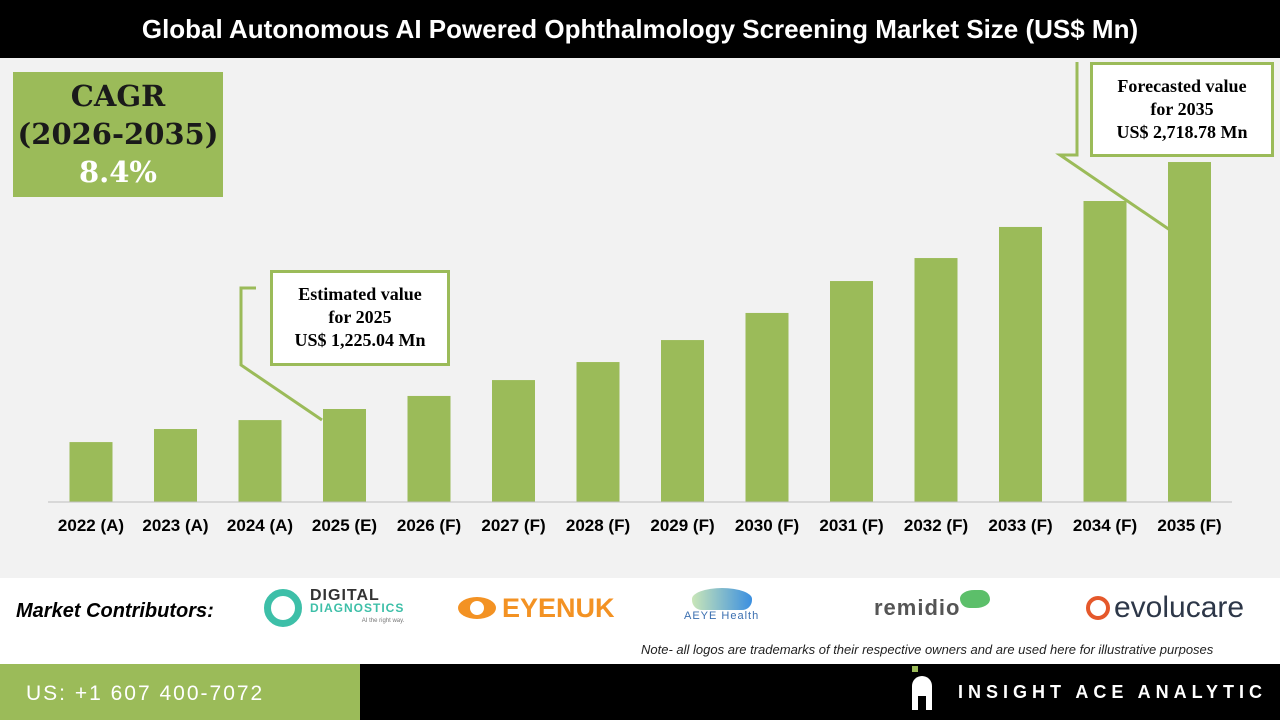  What do you see at coordinates (91, 525) in the screenshot?
I see `x-tick-label: 2022 (A)` at bounding box center [91, 525].